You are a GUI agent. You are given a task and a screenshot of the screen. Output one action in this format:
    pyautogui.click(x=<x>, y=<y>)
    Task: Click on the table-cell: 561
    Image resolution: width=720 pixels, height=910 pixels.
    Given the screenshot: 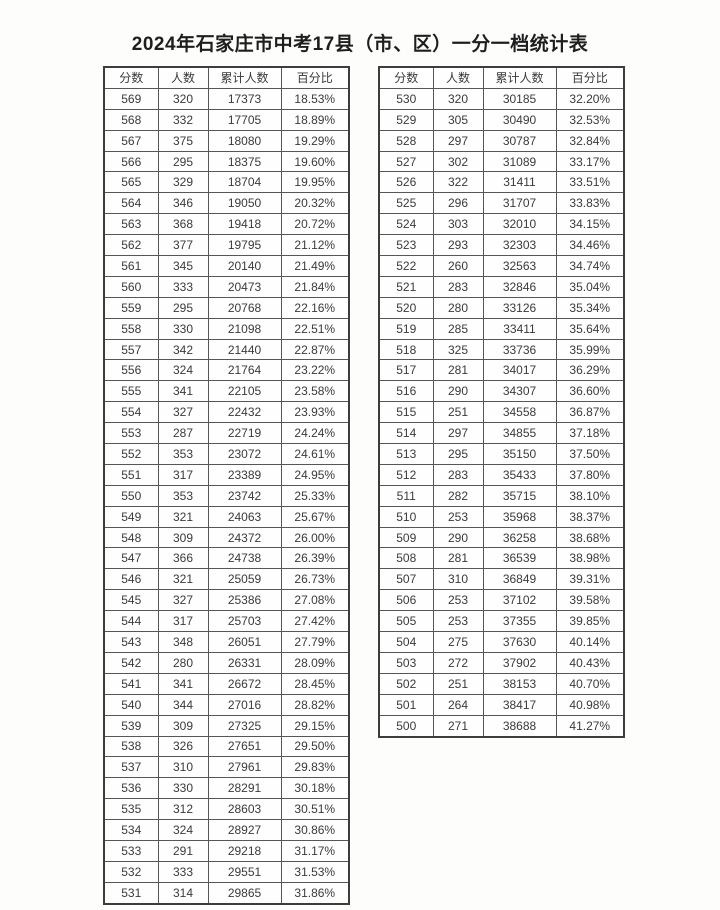 What is the action you would take?
    pyautogui.click(x=131, y=266)
    